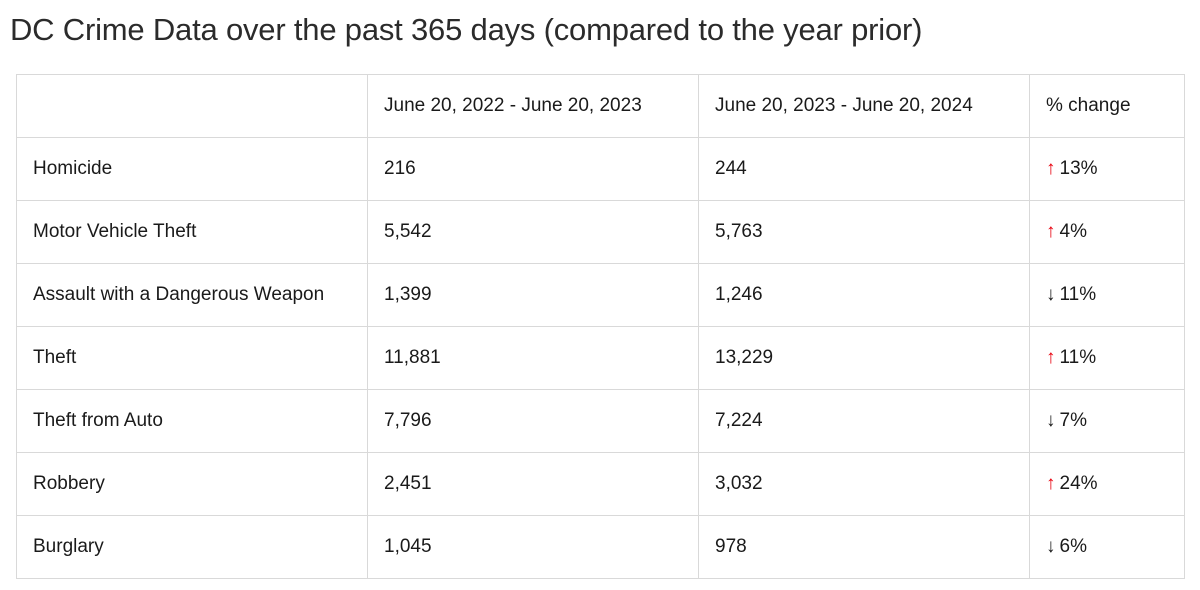  Describe the element at coordinates (533, 484) in the screenshot. I see `period-2022-2023-value: 2,451` at that location.